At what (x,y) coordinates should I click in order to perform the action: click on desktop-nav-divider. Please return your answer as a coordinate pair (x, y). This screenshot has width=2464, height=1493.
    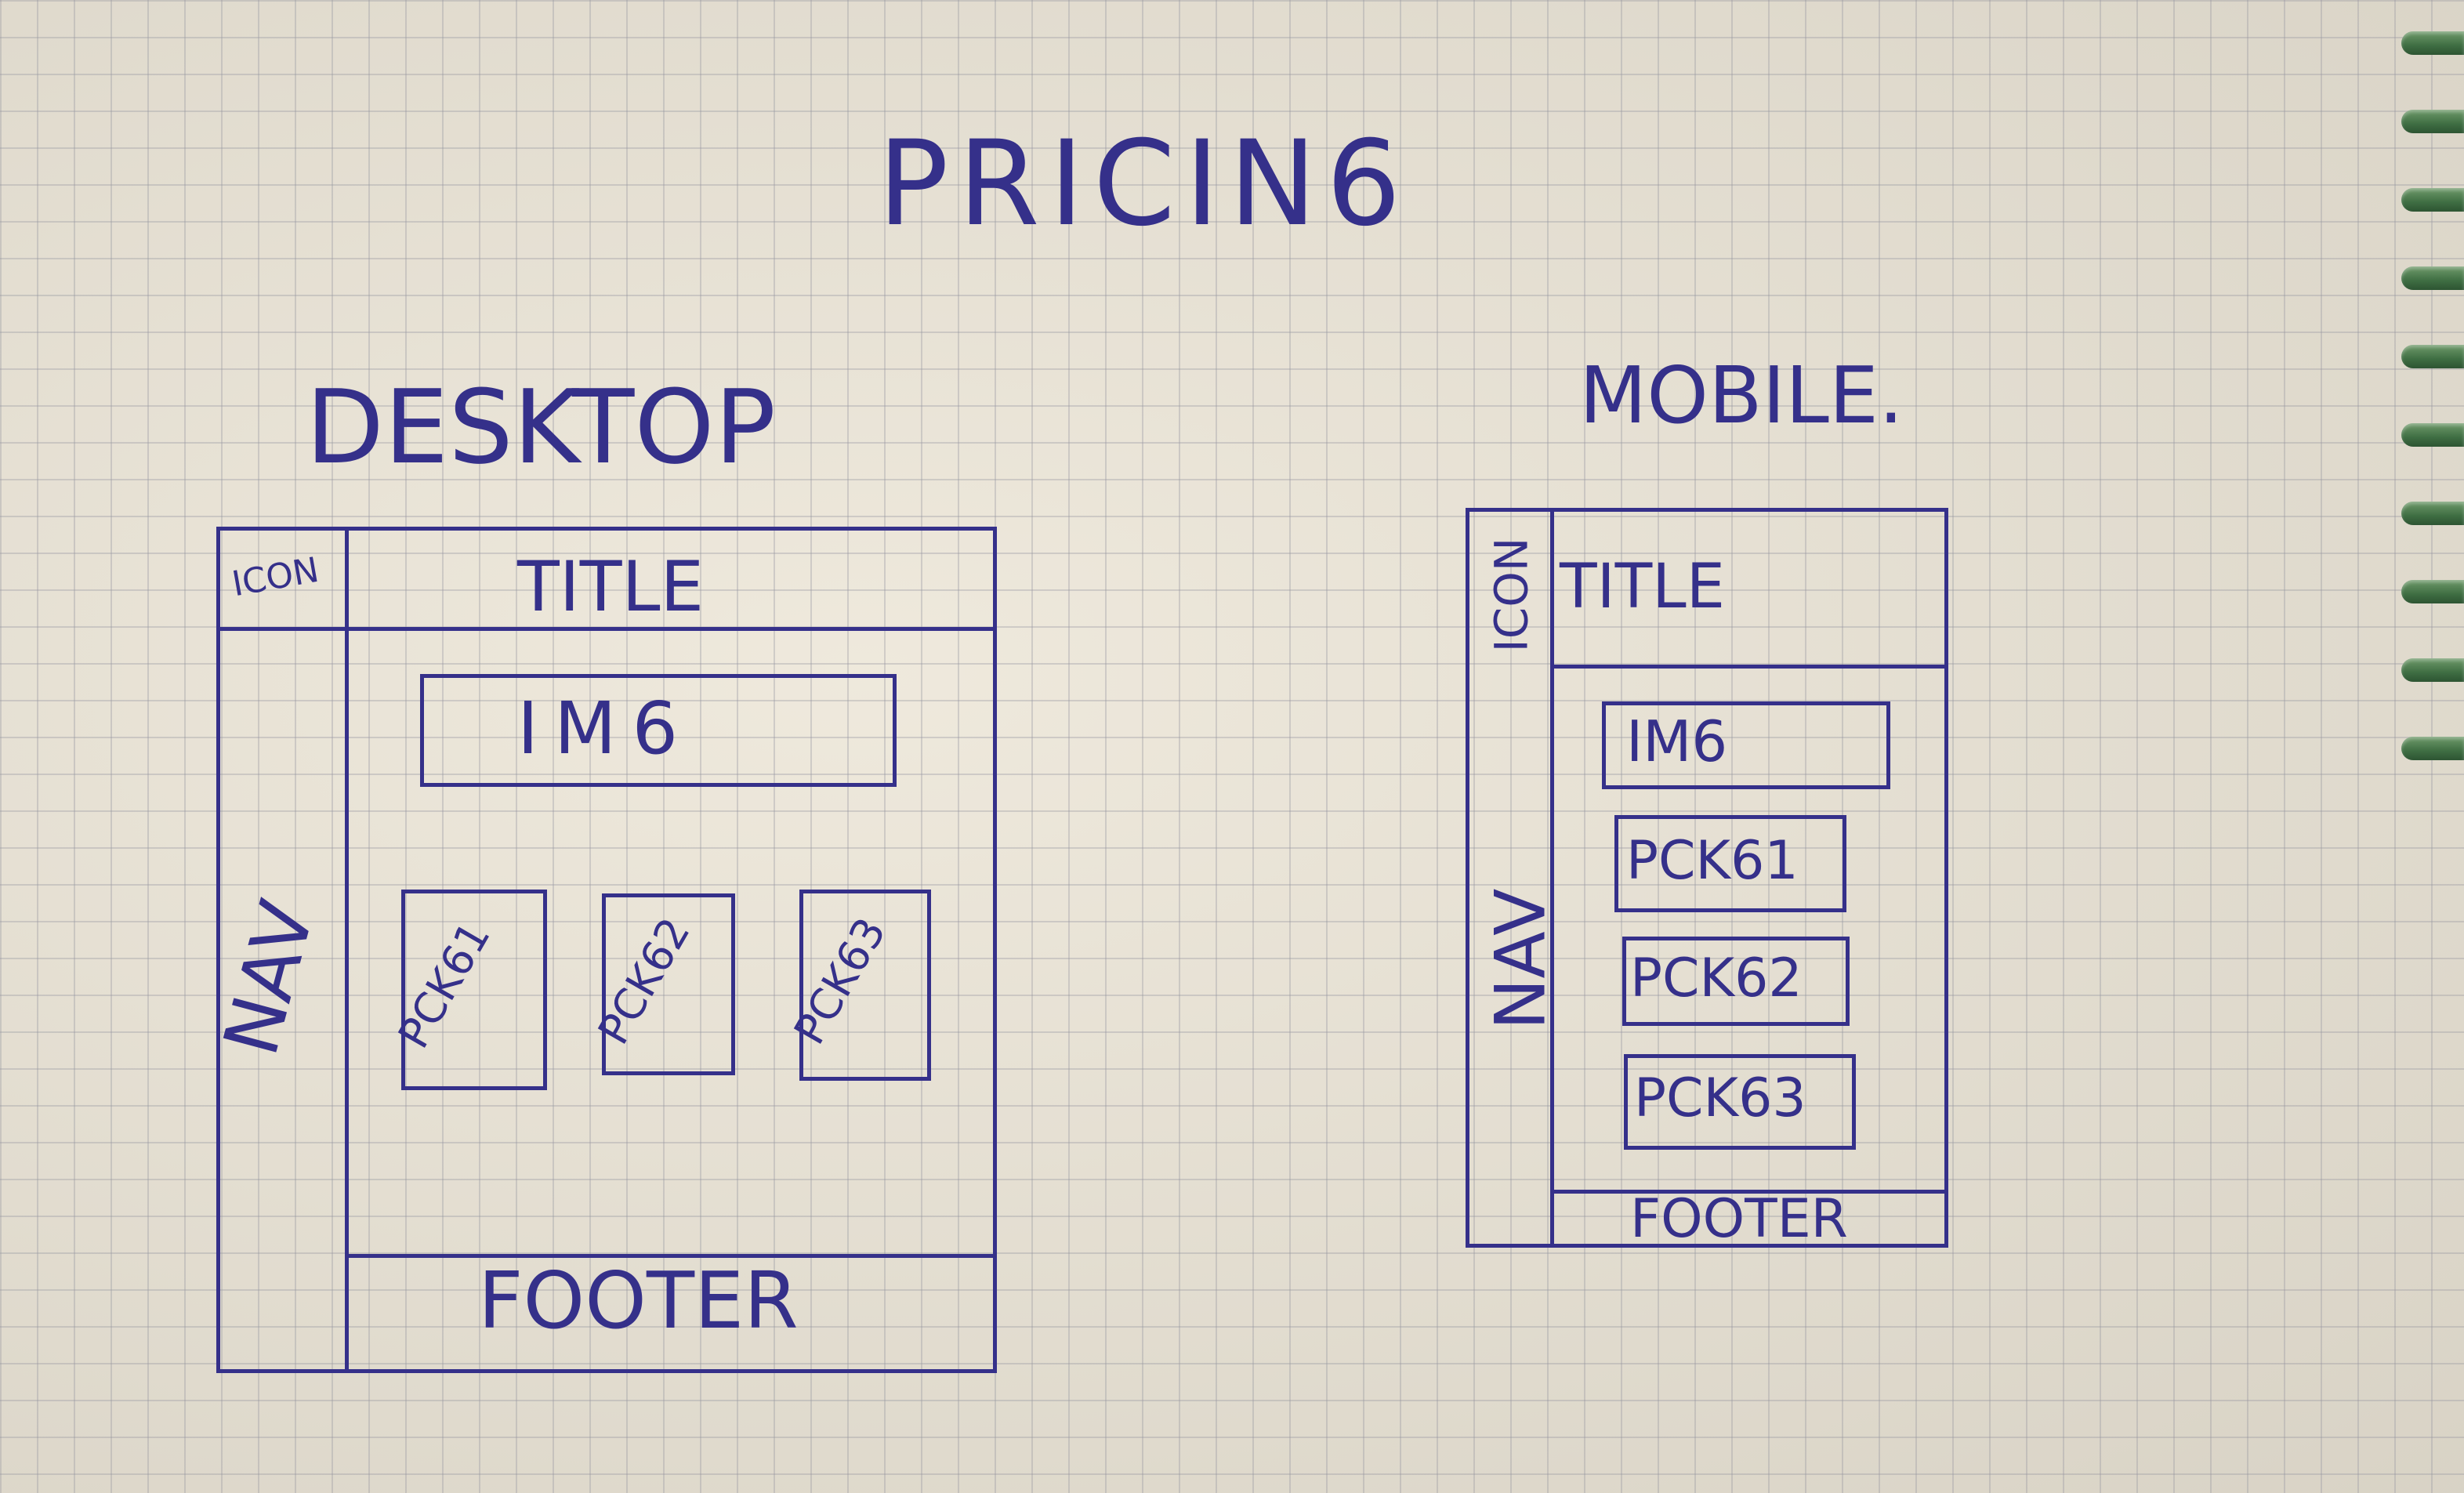
    Looking at the image, I should click on (347, 950).